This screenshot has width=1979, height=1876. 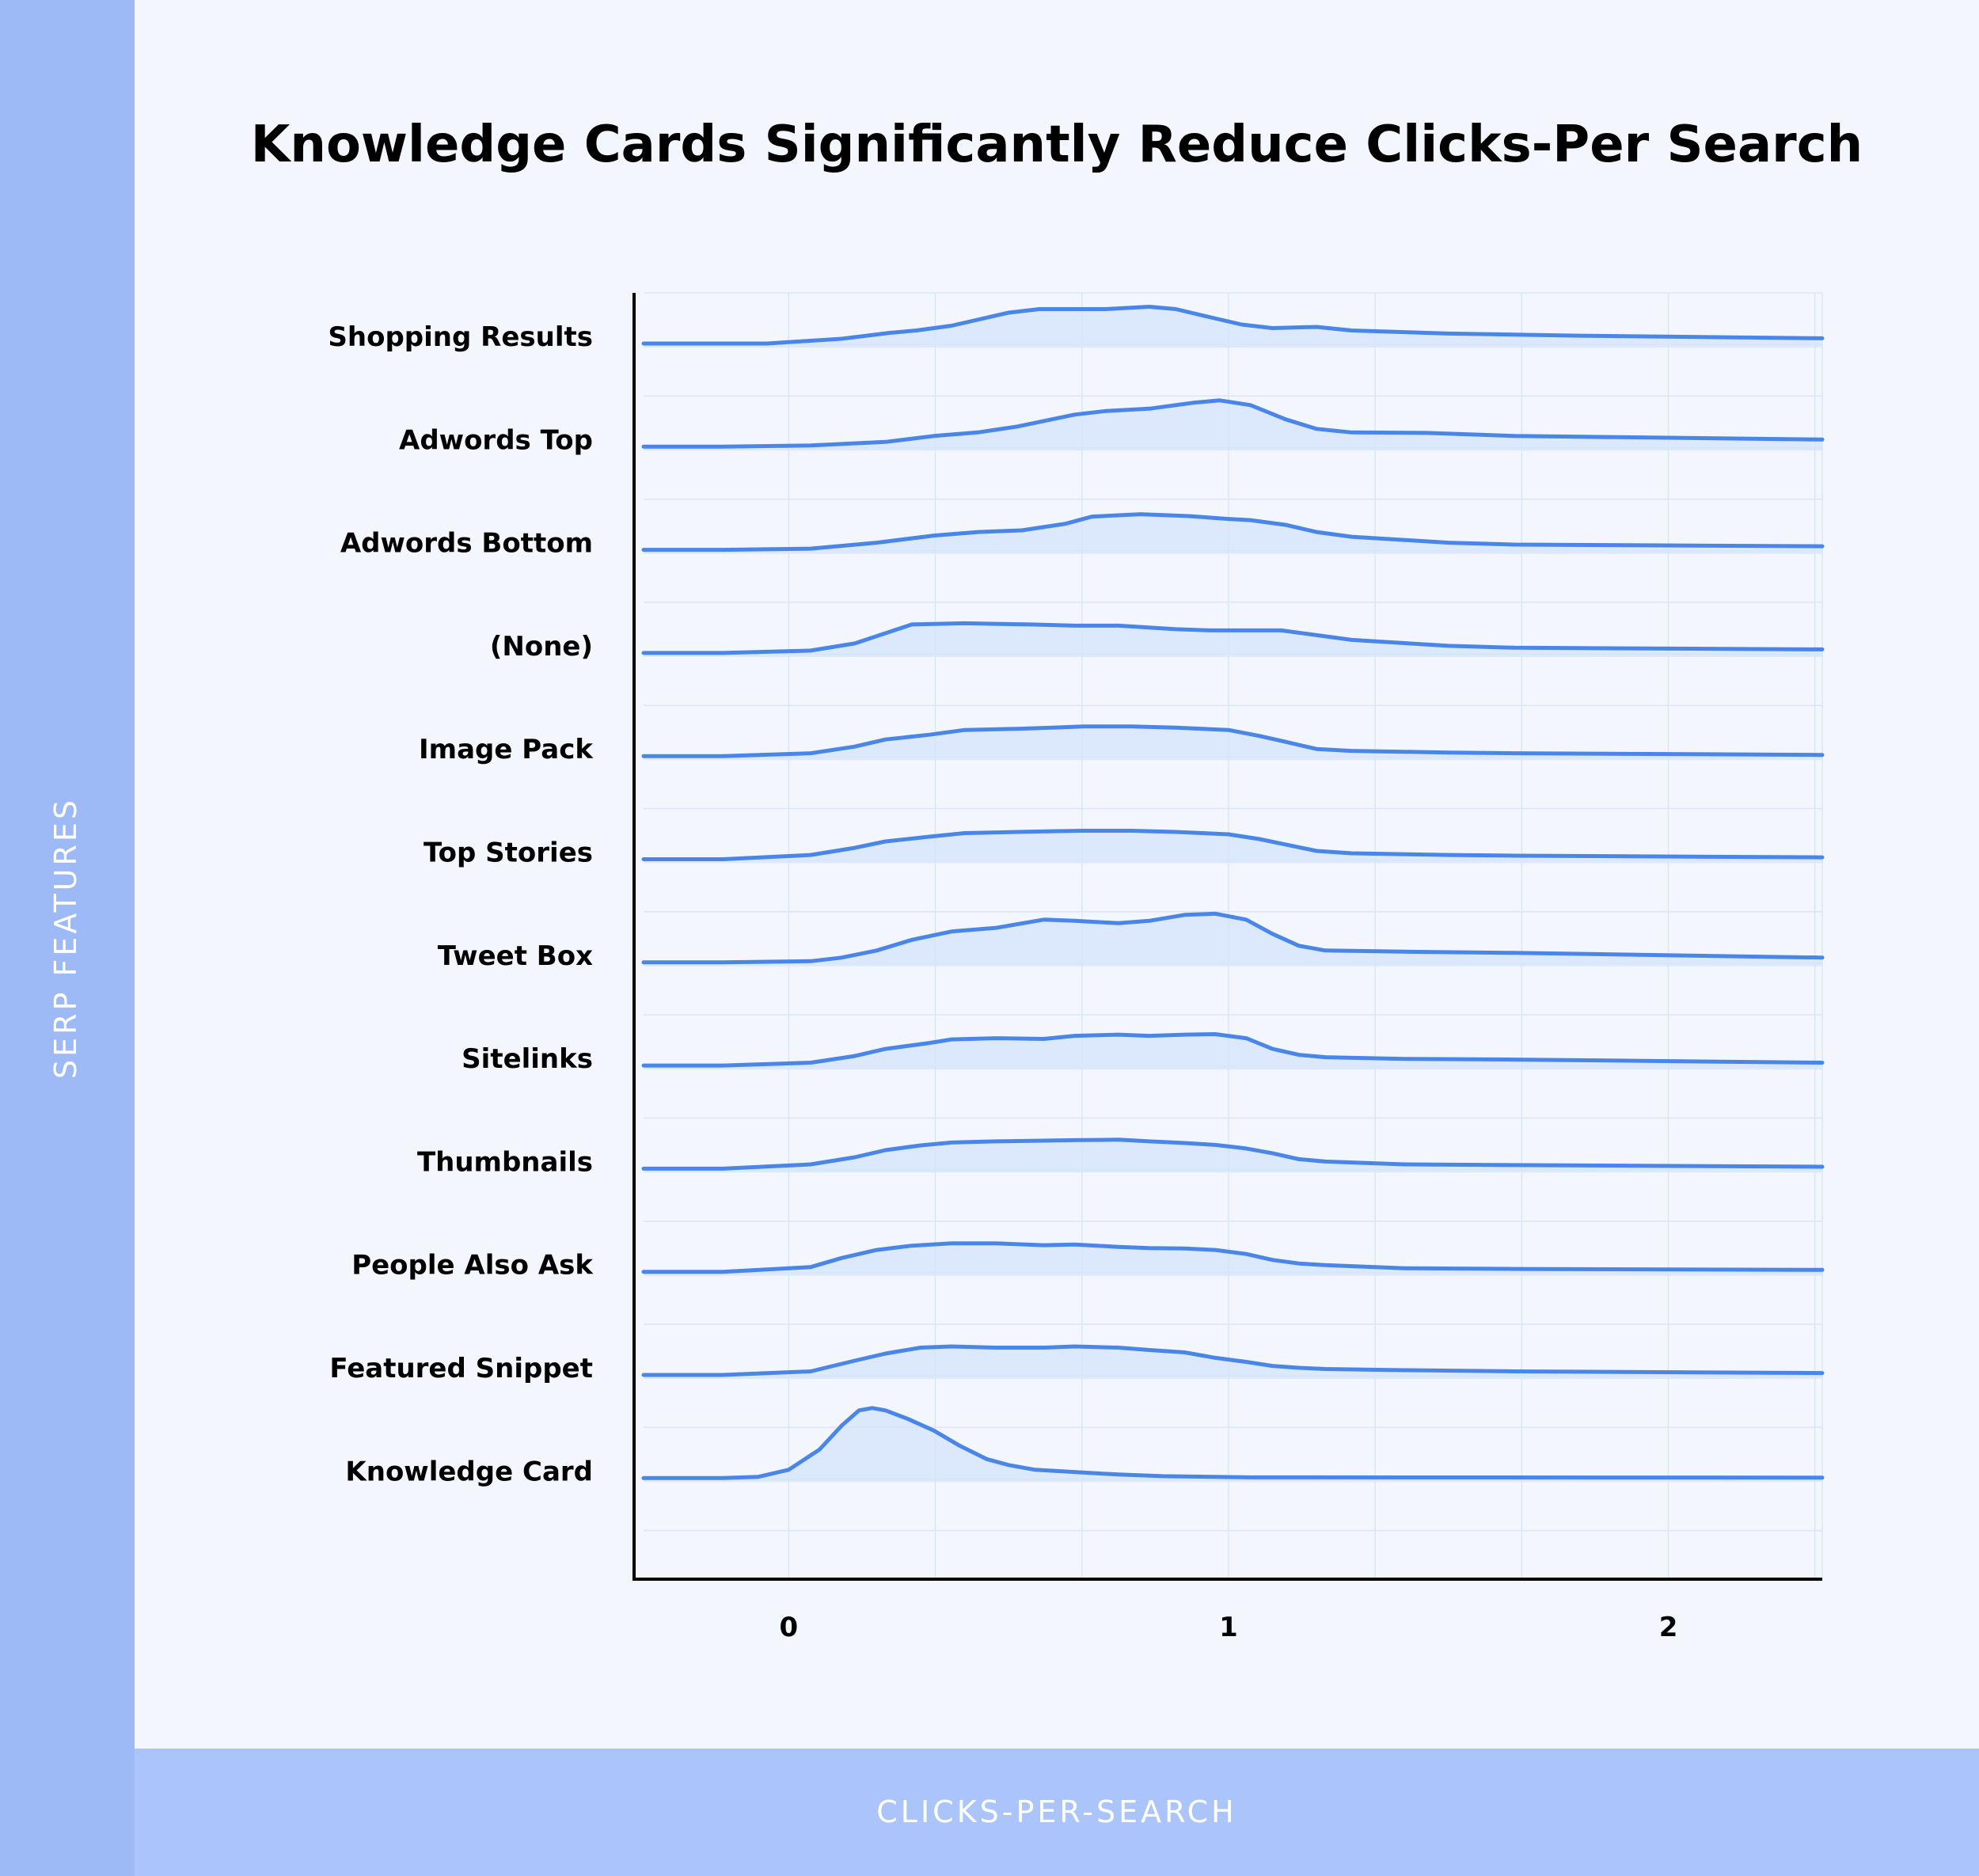 What do you see at coordinates (461, 1368) in the screenshot?
I see `series-label: Featured Snippet` at bounding box center [461, 1368].